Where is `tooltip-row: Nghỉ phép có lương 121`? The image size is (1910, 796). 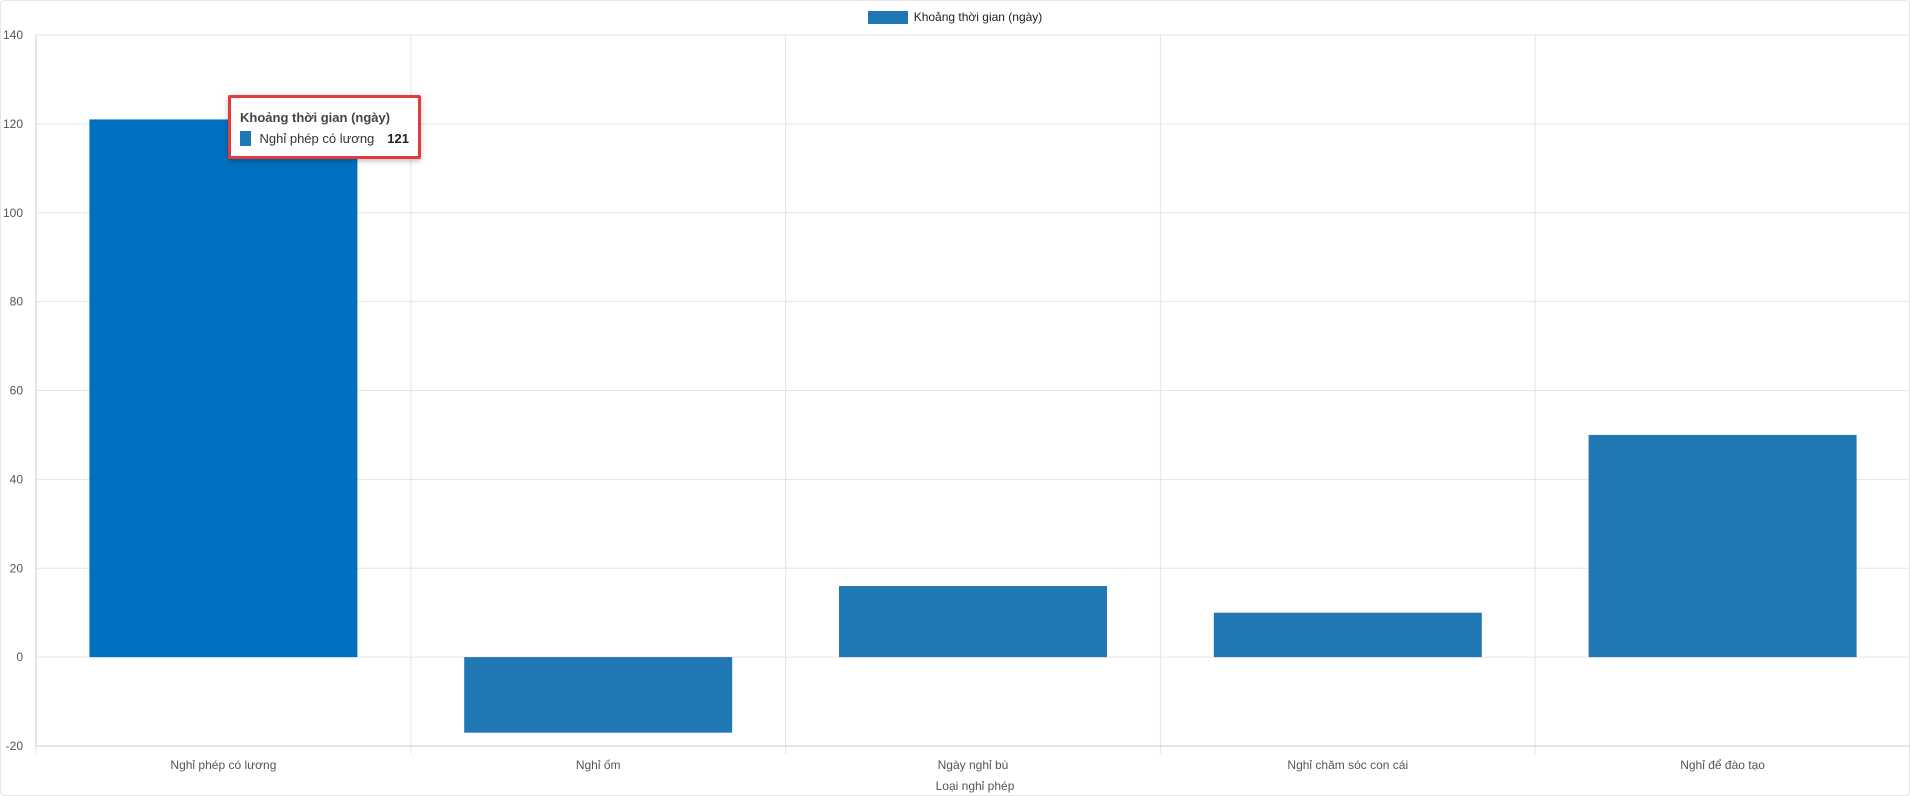 tooltip-row: Nghỉ phép có lương 121 is located at coordinates (324, 138).